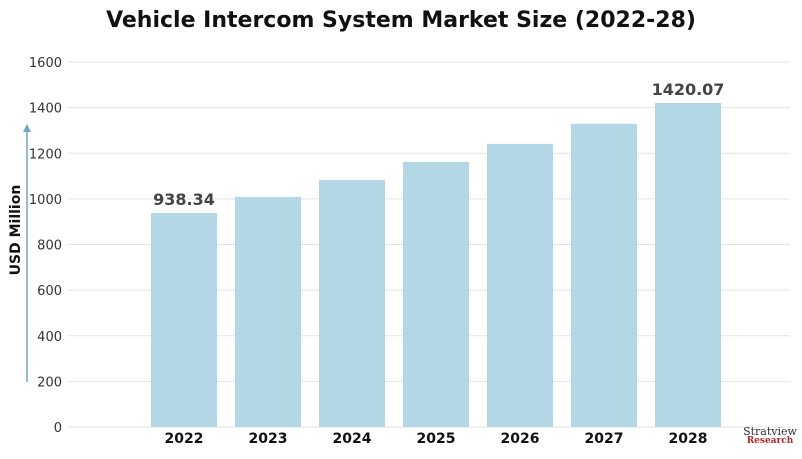  I want to click on data-label: 938.34, so click(184, 199).